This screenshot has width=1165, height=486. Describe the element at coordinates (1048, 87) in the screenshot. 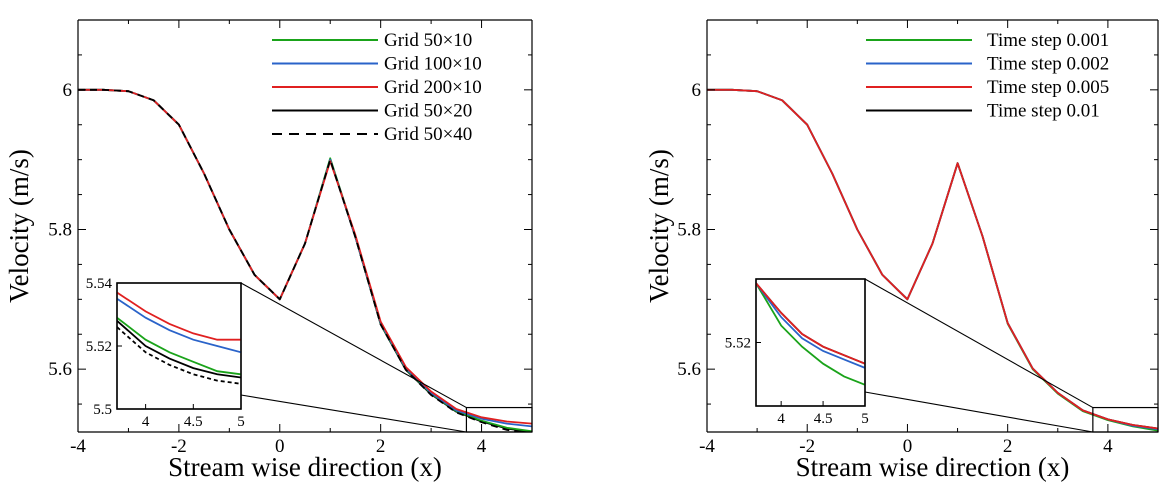

I see `legend-label: Time step 0.005` at that location.